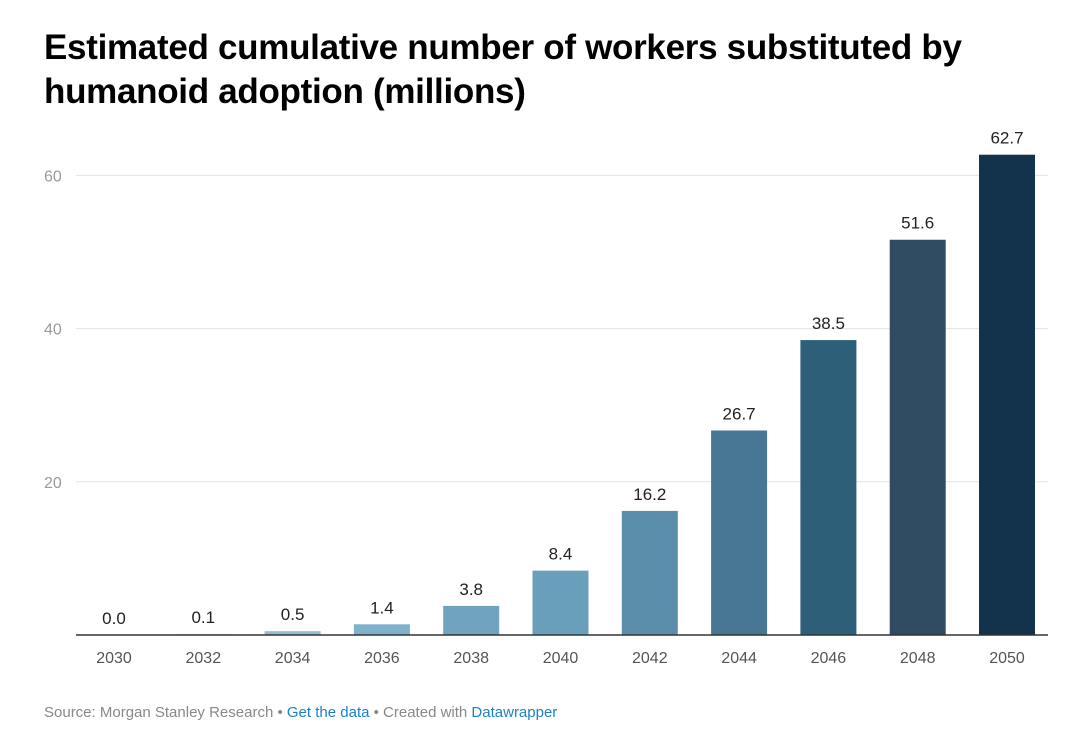 This screenshot has height=740, width=1080. I want to click on x-tick-label: 2046, so click(829, 658).